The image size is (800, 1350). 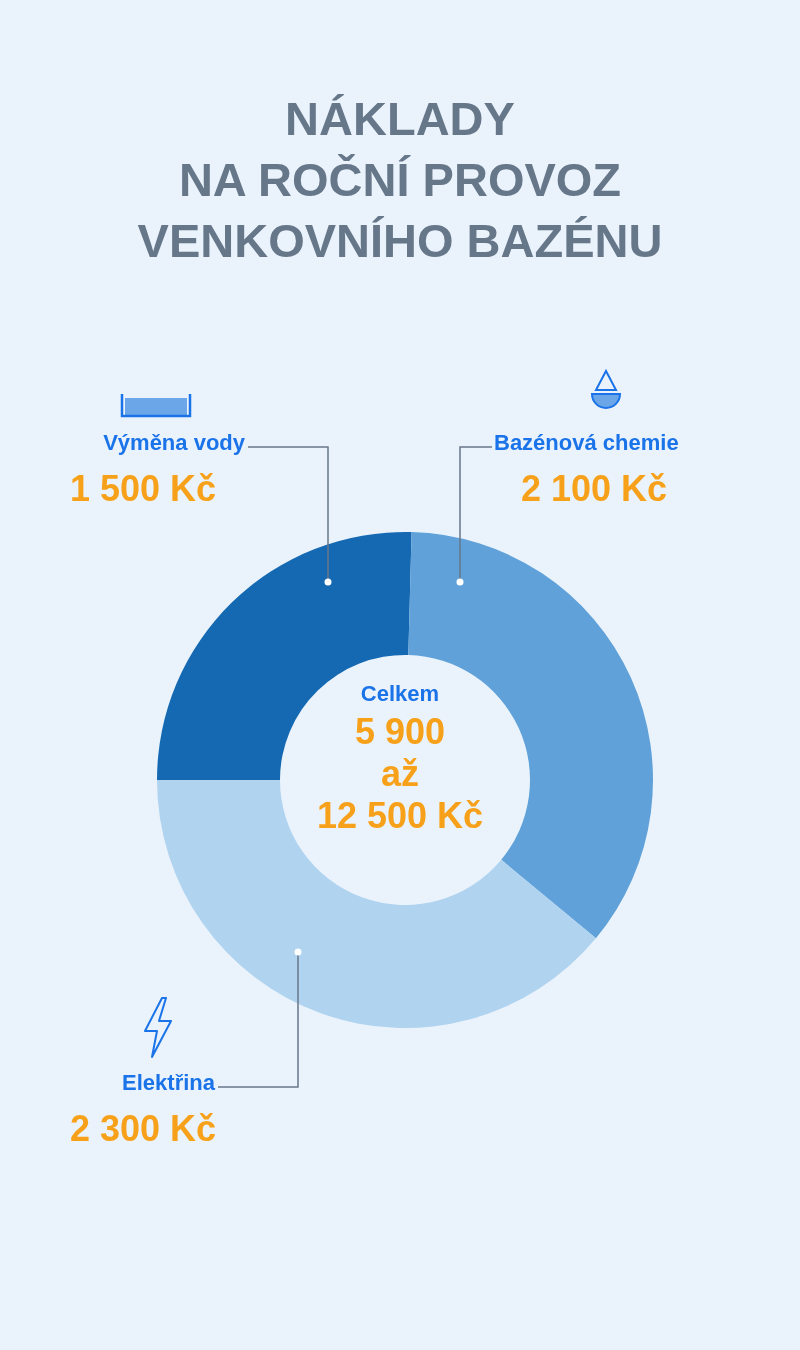 What do you see at coordinates (587, 443) in the screenshot?
I see `legend-label: Bazénová chemie` at bounding box center [587, 443].